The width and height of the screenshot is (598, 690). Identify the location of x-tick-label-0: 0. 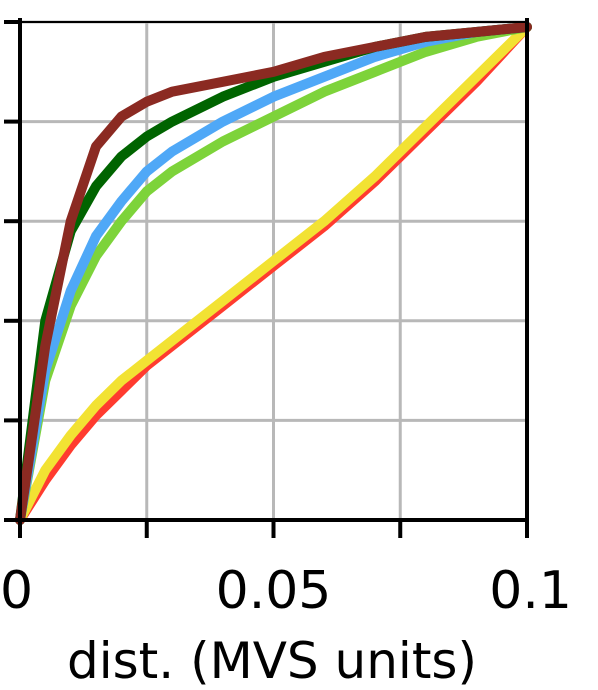
(16, 591).